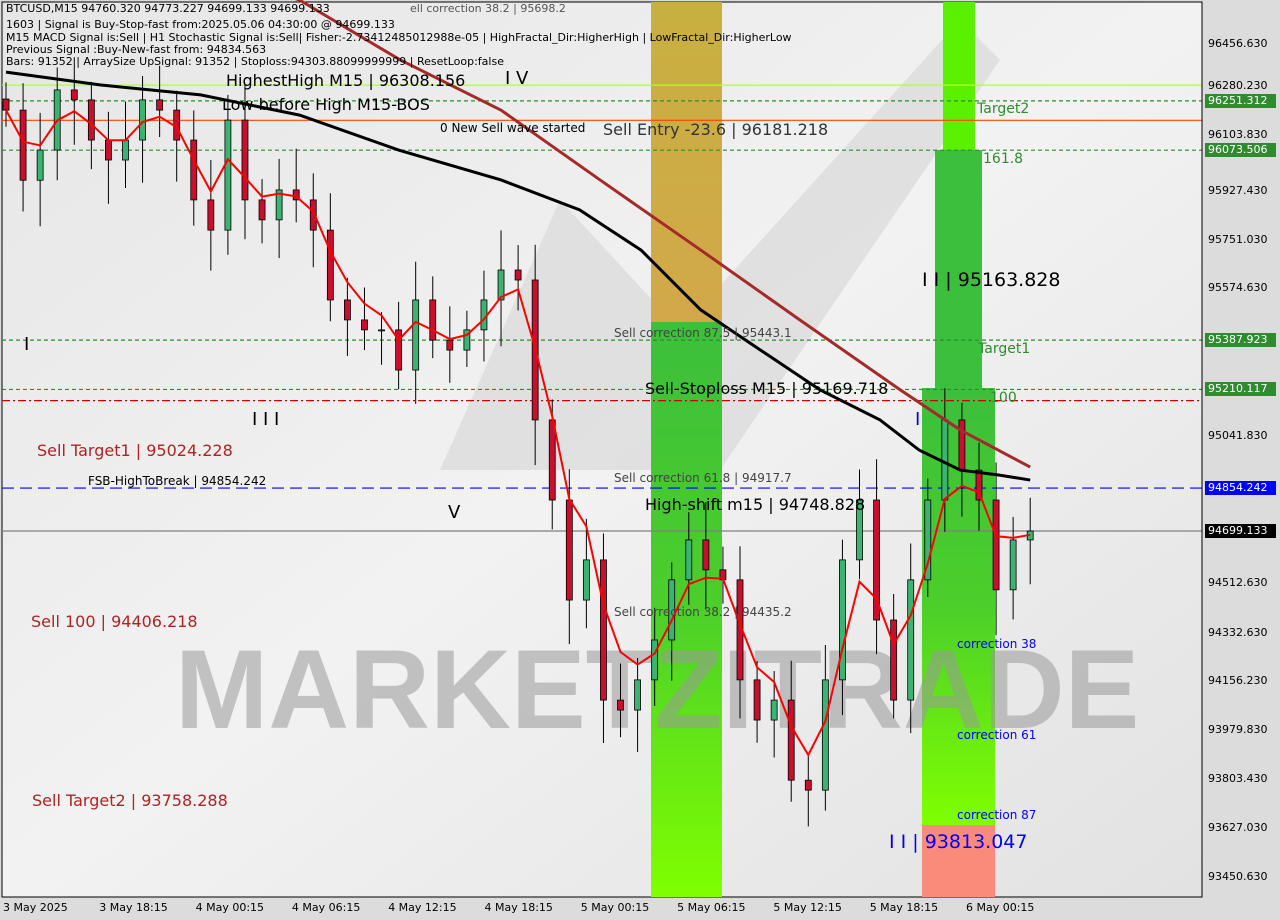 This screenshot has height=920, width=1280. Describe the element at coordinates (177, 481) in the screenshot. I see `label-fsb: FSB-HighToBreak | 94854.242` at that location.